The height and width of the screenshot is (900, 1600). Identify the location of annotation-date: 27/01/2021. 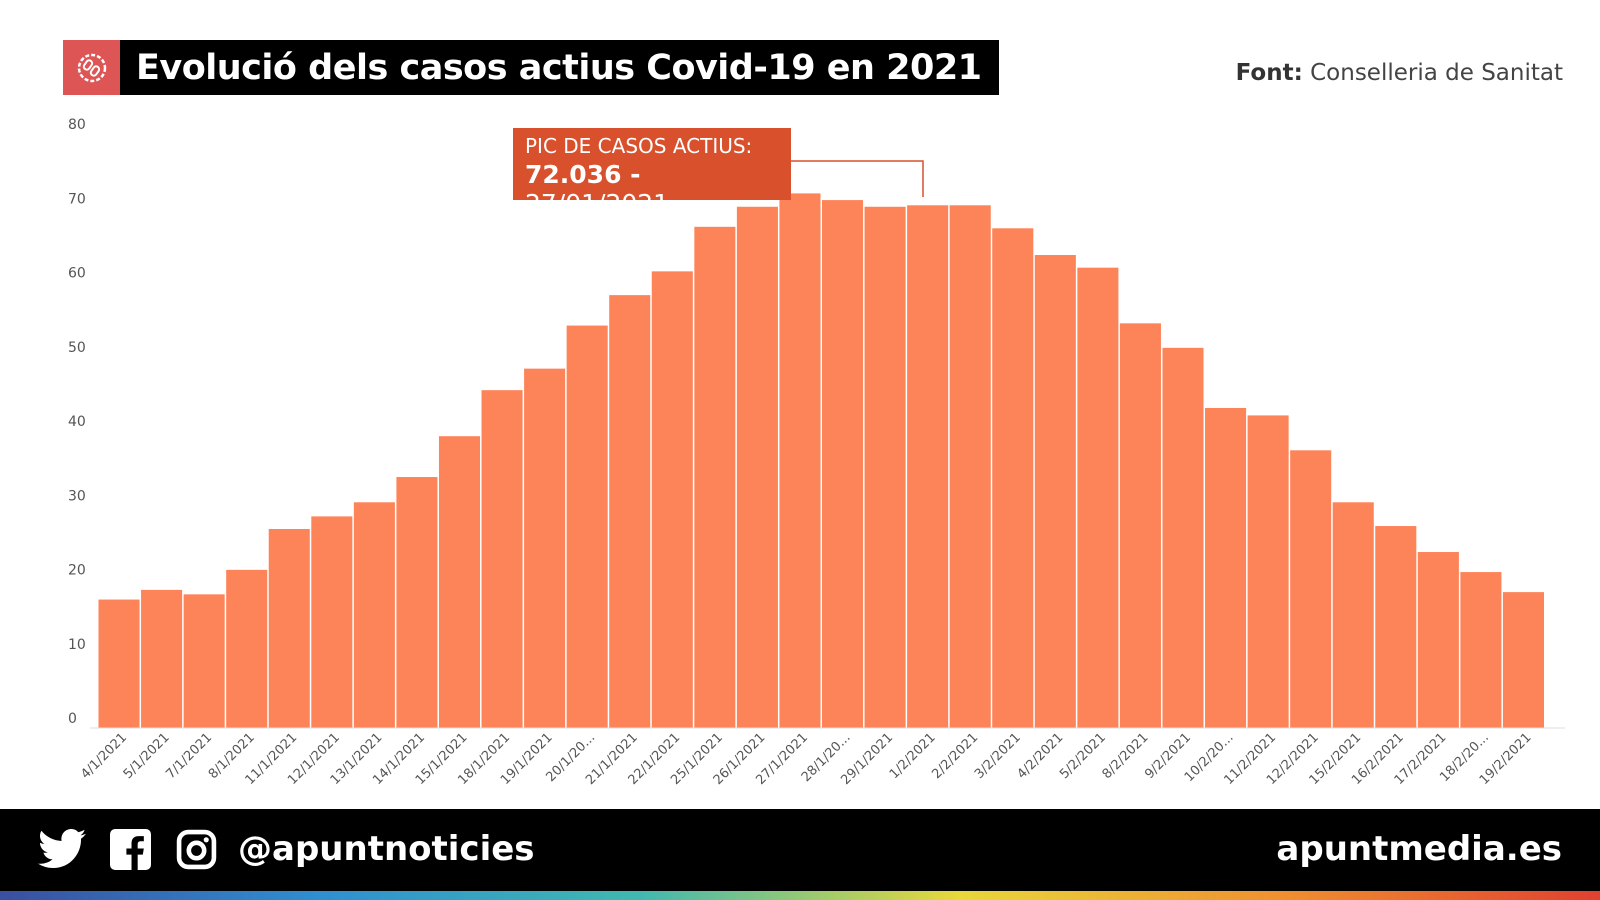
(597, 203).